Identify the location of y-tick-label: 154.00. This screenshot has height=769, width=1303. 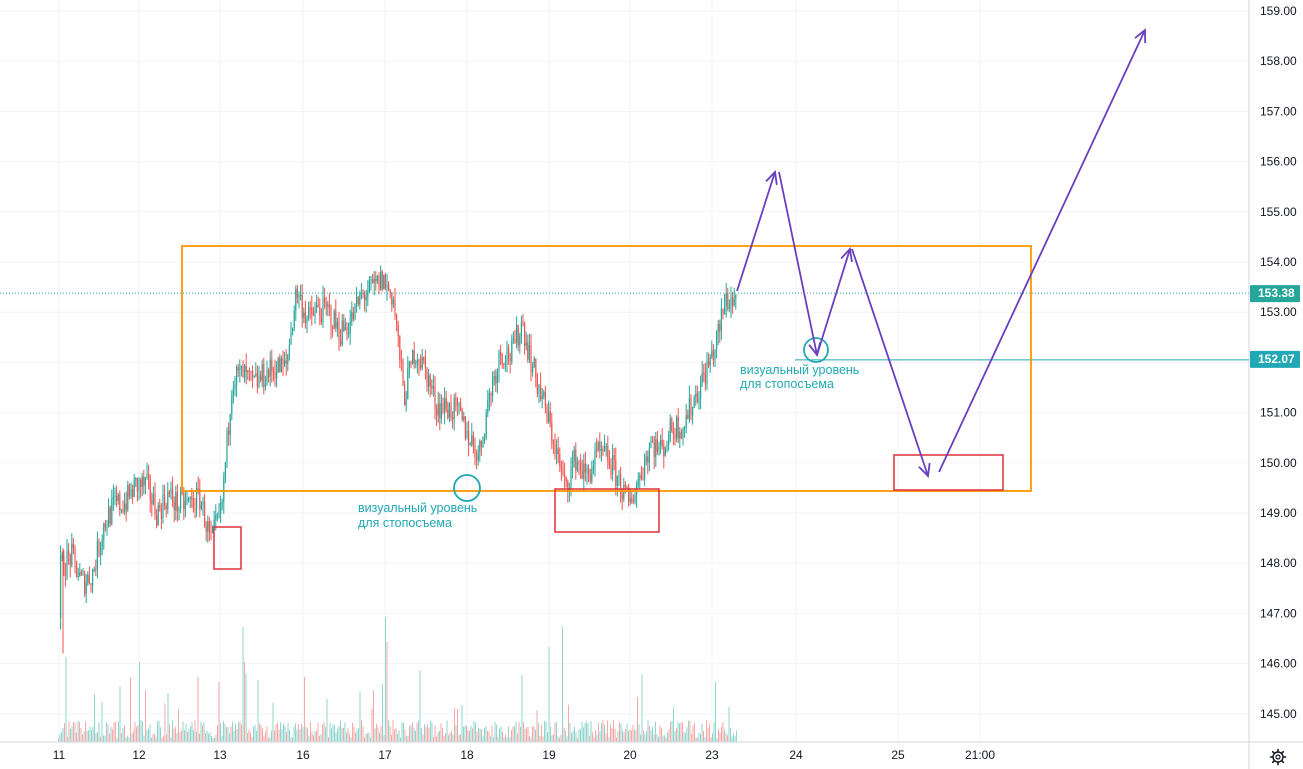
(1278, 262).